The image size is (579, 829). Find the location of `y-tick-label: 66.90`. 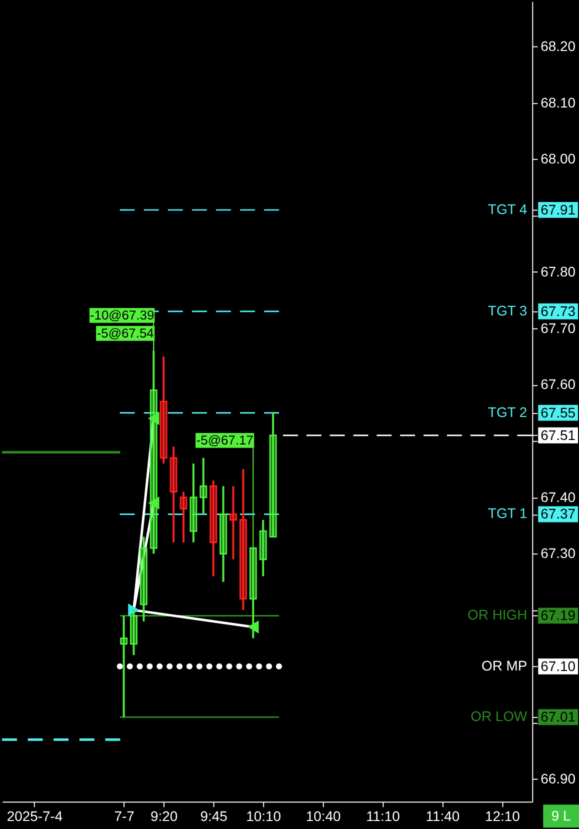

y-tick-label: 66.90 is located at coordinates (558, 778).